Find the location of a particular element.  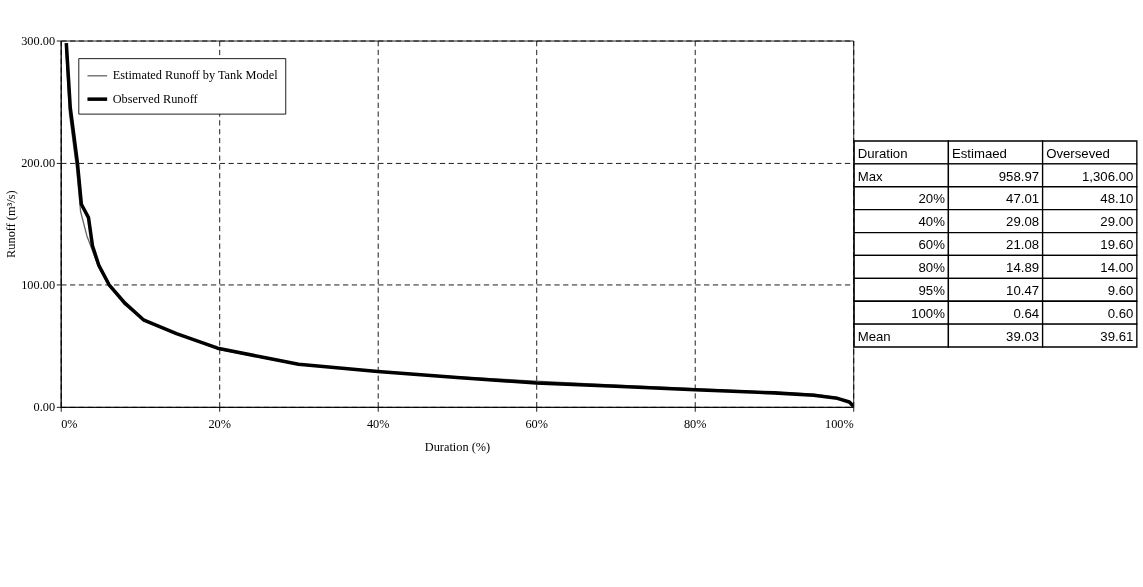

text: 100% is located at coordinates (928, 313).